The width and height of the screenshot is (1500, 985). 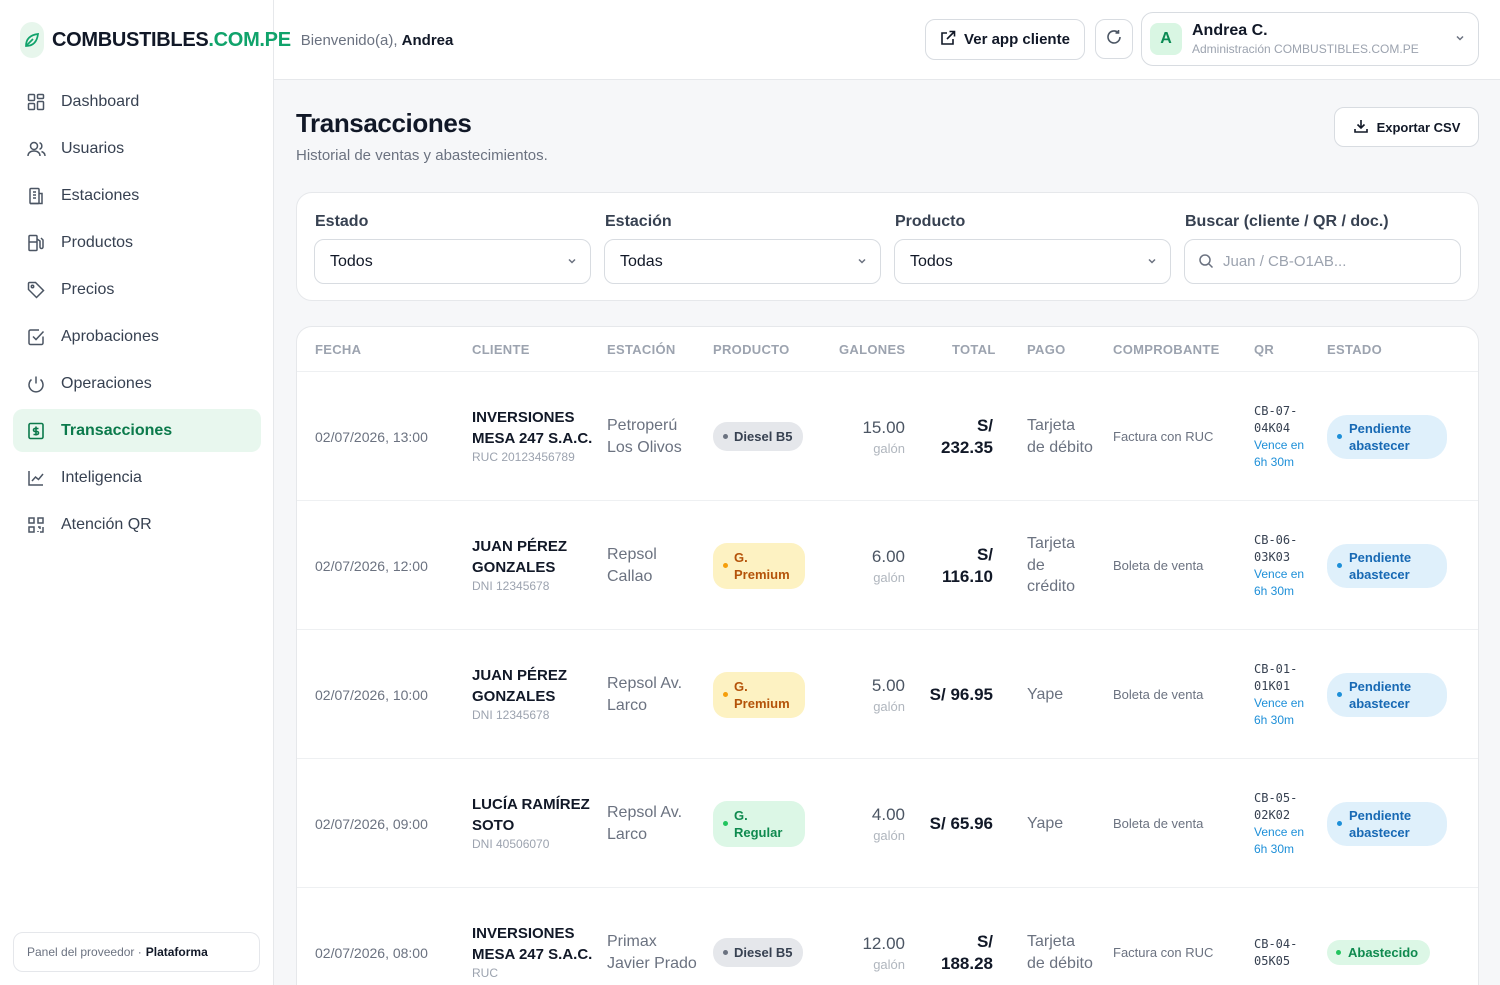 I want to click on column-header-cliente: CLIENTE, so click(x=501, y=349).